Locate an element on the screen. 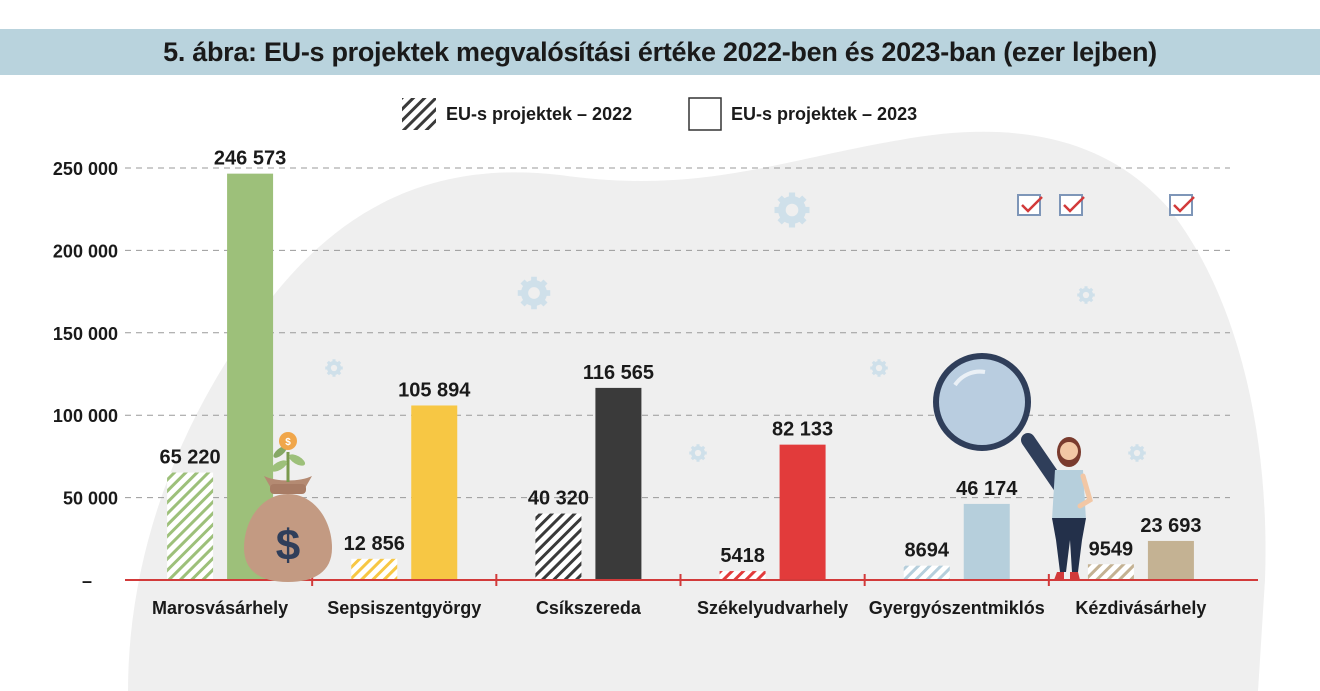  bar-value-label: 82 133 is located at coordinates (802, 430).